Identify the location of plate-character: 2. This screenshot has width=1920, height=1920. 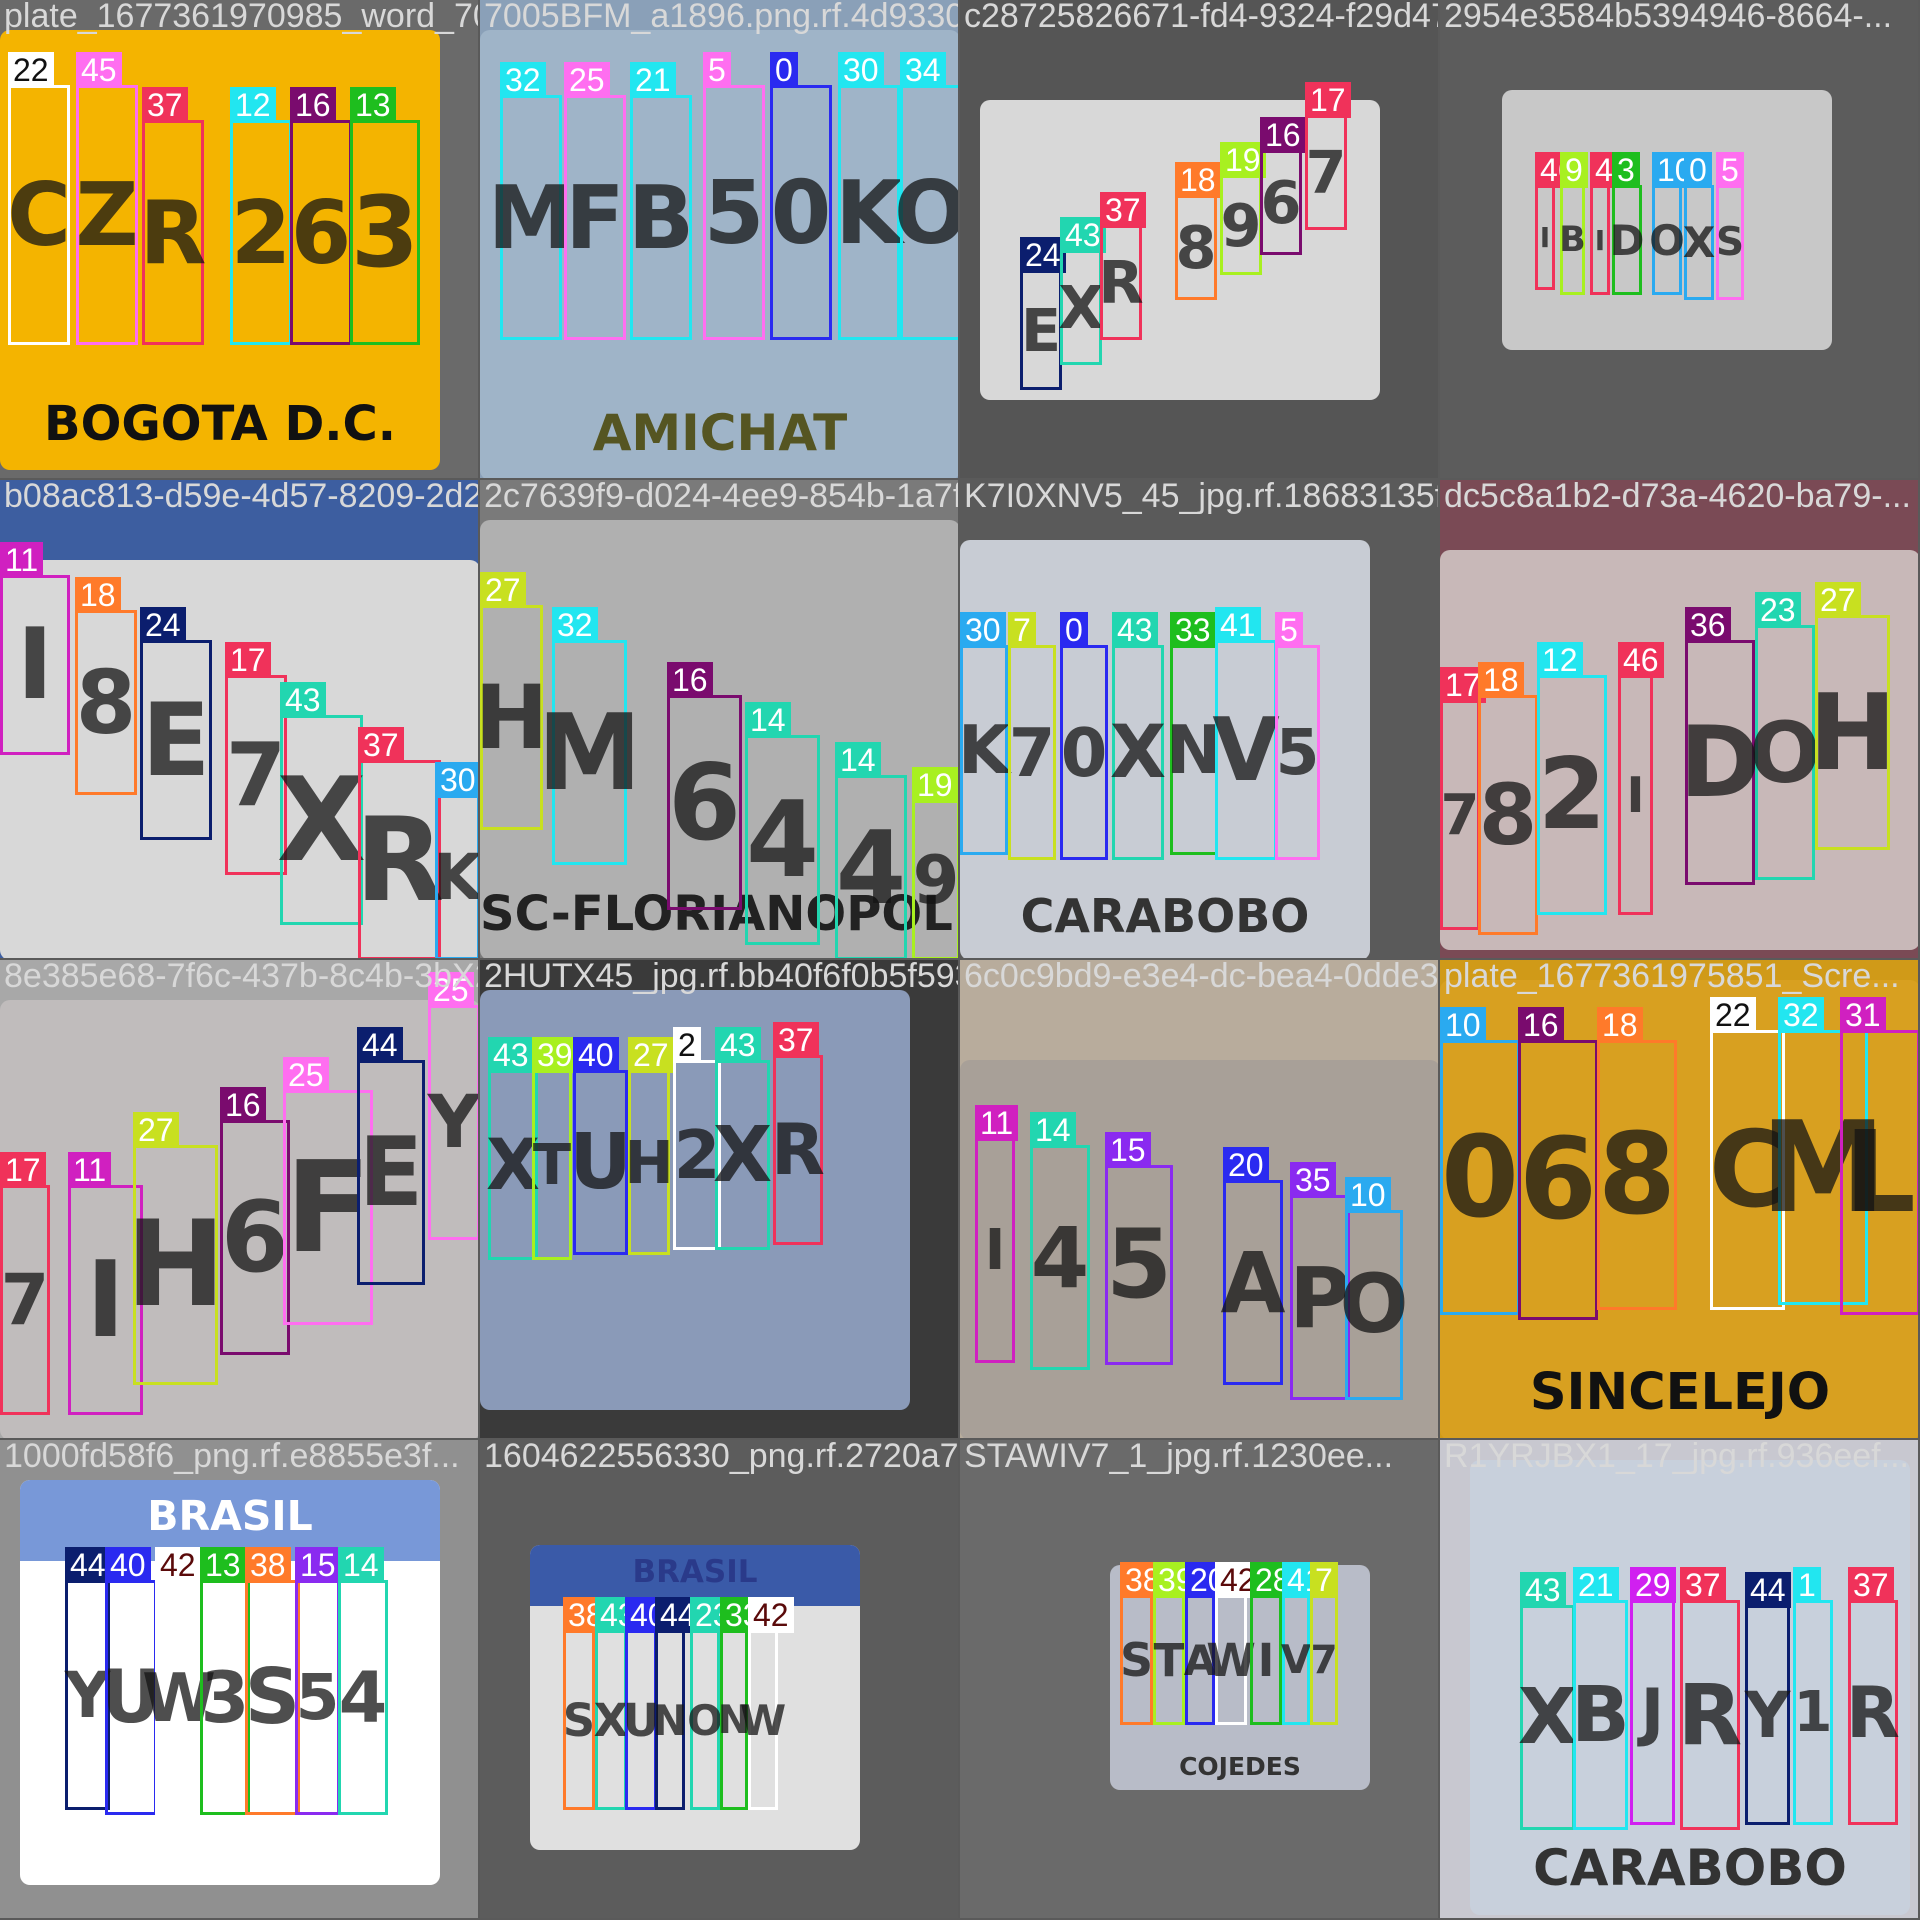
(1572, 795).